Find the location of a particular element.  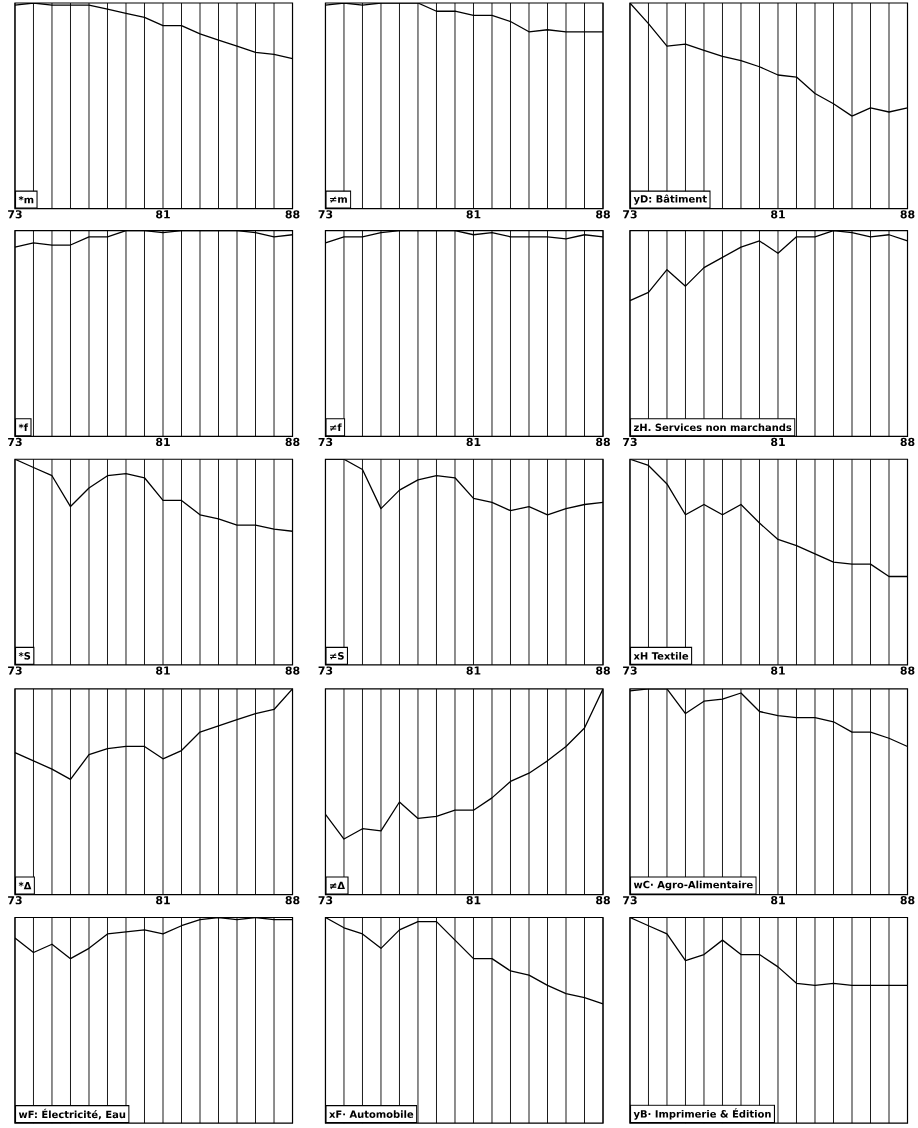

text: *S is located at coordinates (24, 656).